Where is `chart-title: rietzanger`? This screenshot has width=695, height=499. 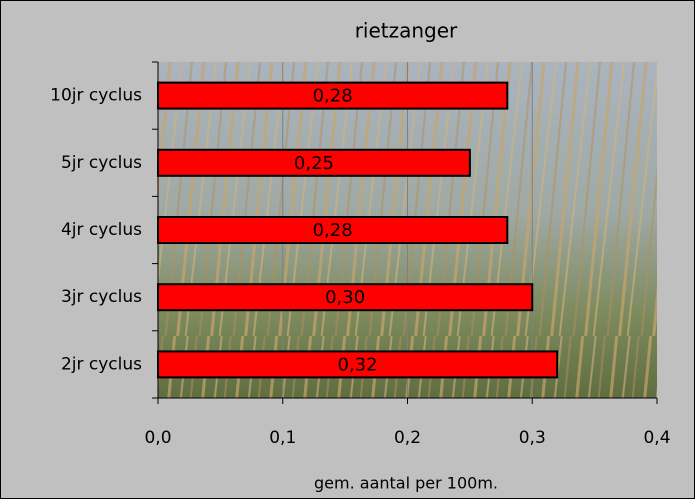 chart-title: rietzanger is located at coordinates (406, 31).